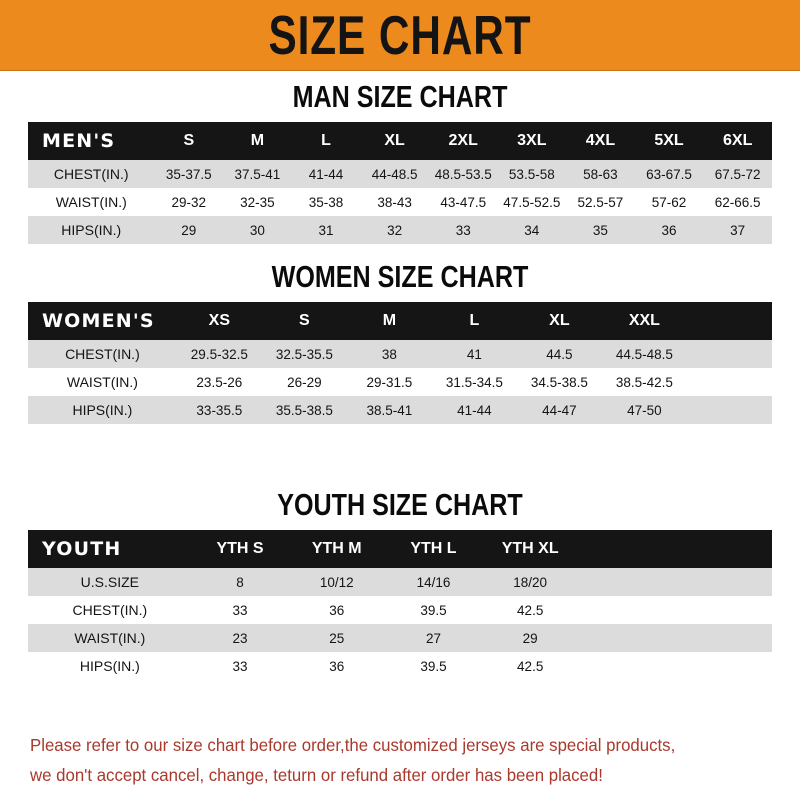 The image size is (800, 800). Describe the element at coordinates (304, 410) in the screenshot. I see `table-cell: 35.5-38.5` at that location.